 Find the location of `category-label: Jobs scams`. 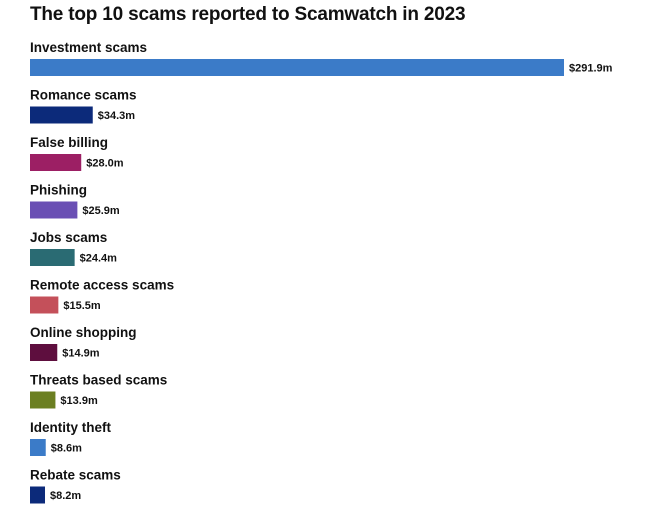

category-label: Jobs scams is located at coordinates (68, 237).